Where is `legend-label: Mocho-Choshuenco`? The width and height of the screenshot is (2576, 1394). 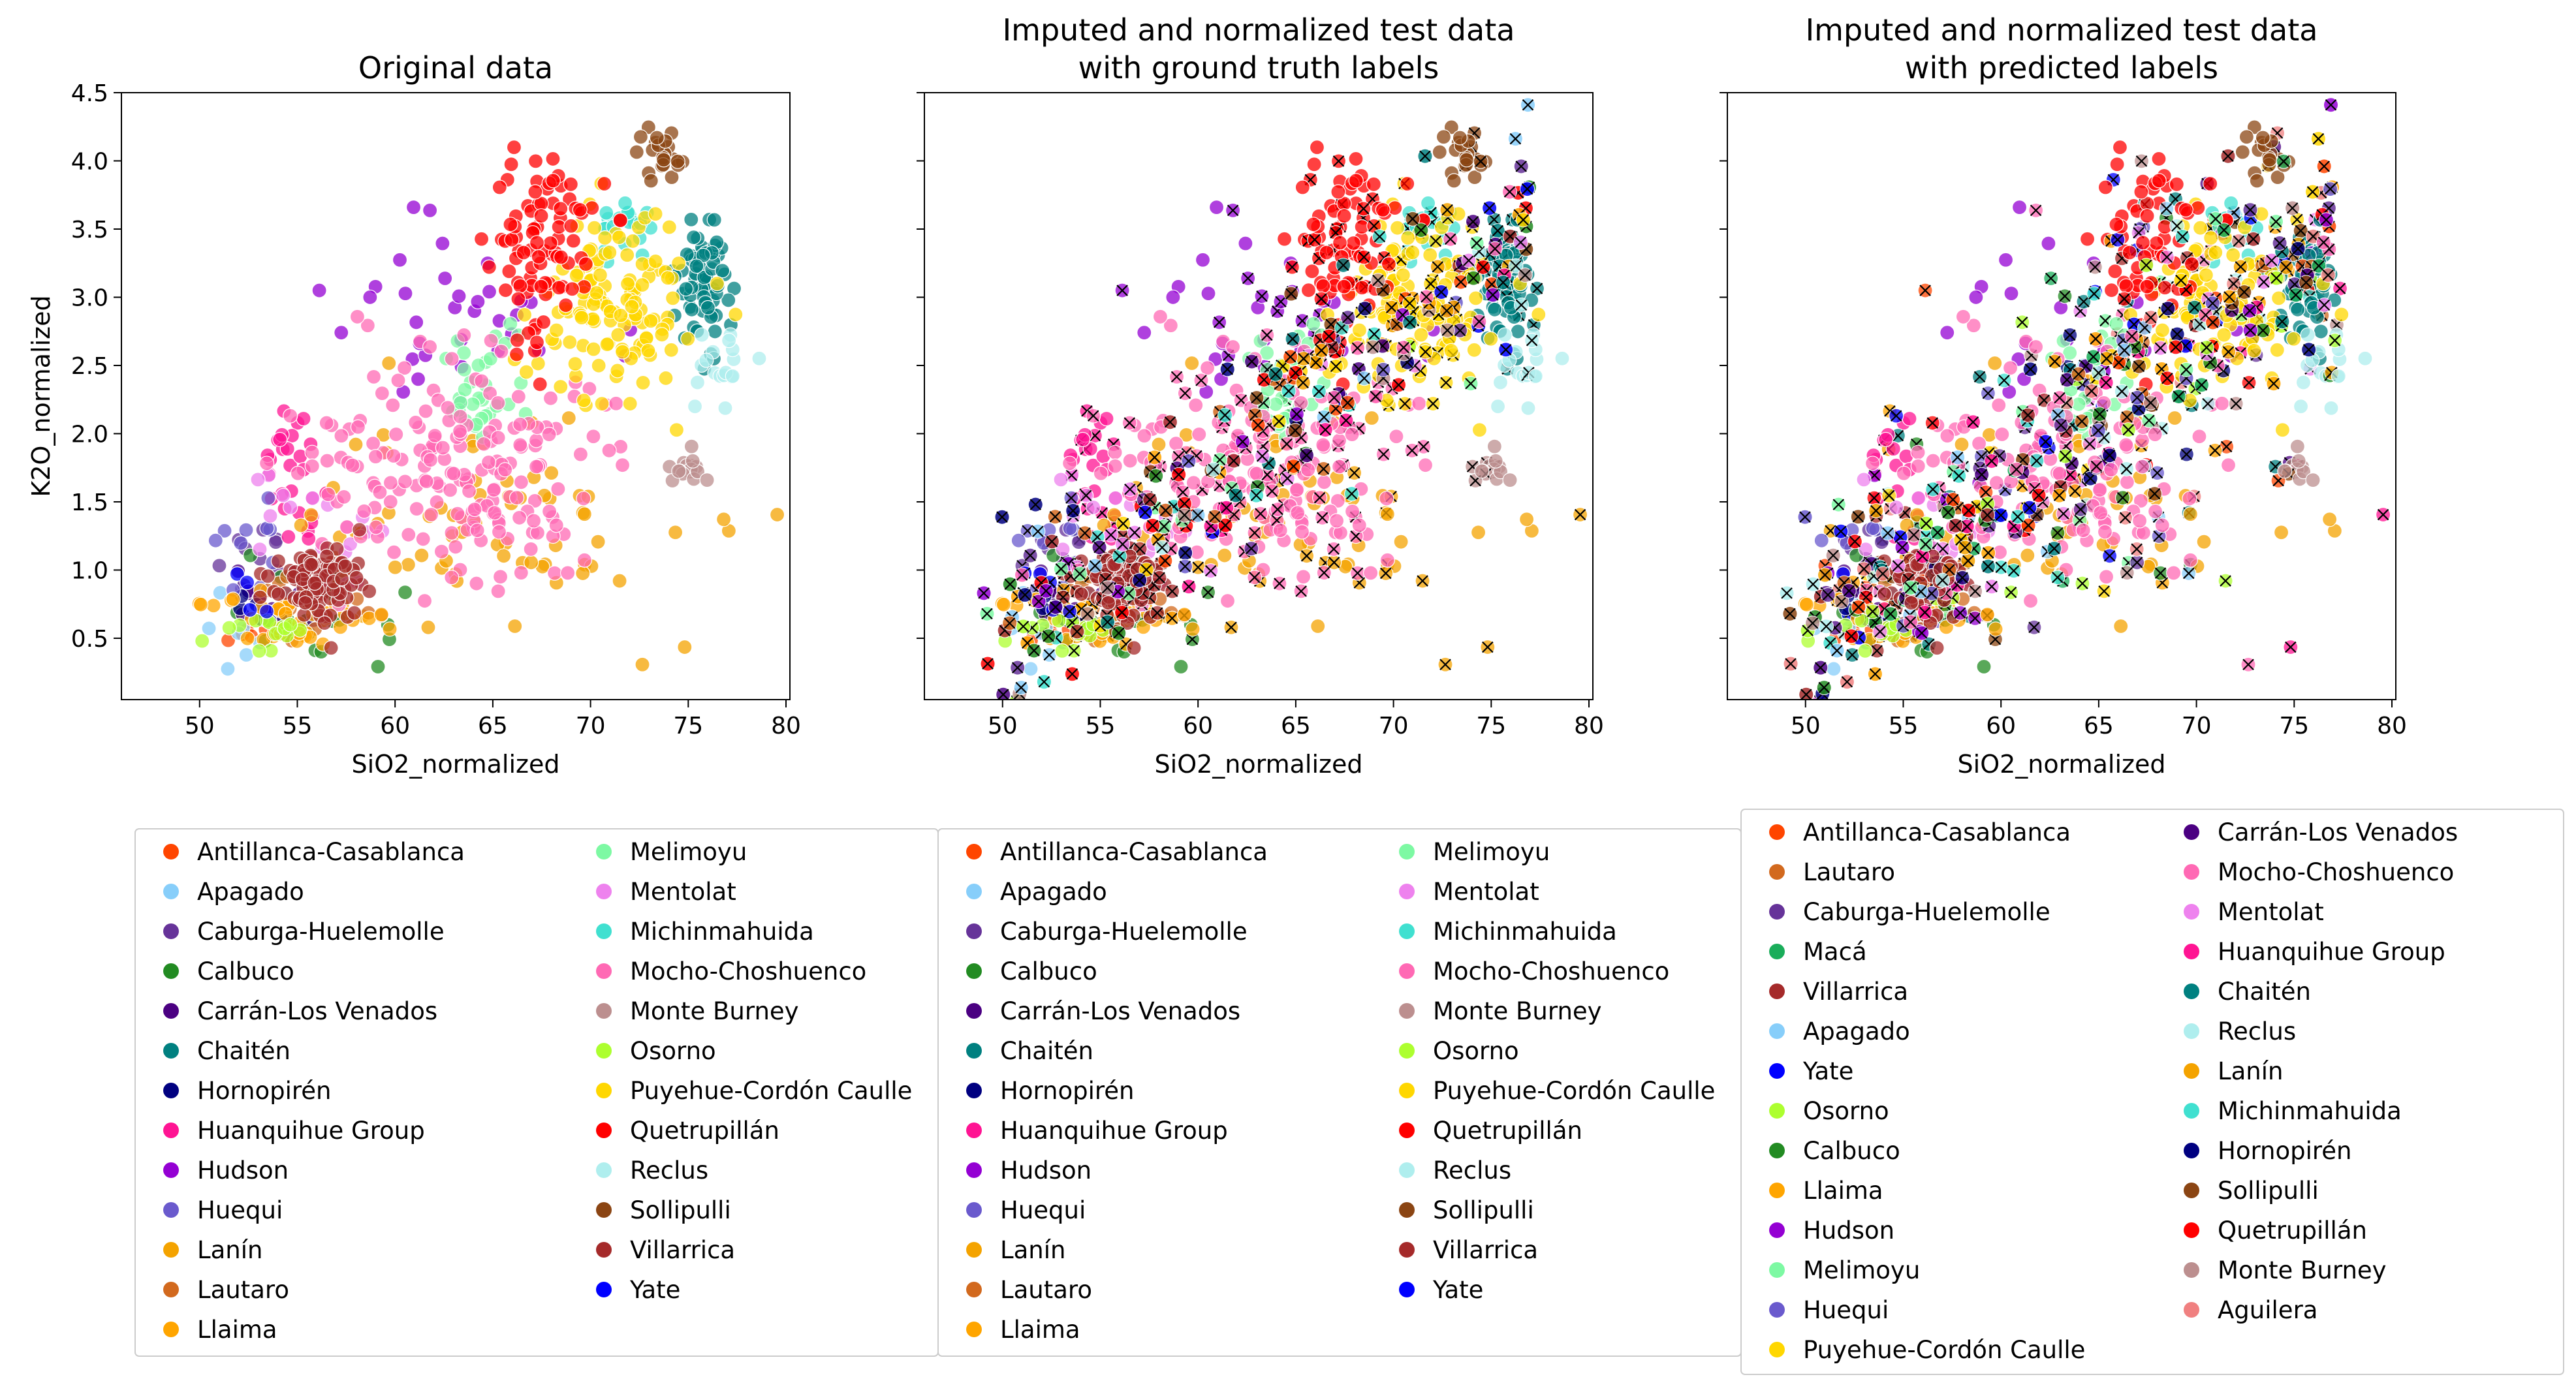 legend-label: Mocho-Choshuenco is located at coordinates (2336, 872).